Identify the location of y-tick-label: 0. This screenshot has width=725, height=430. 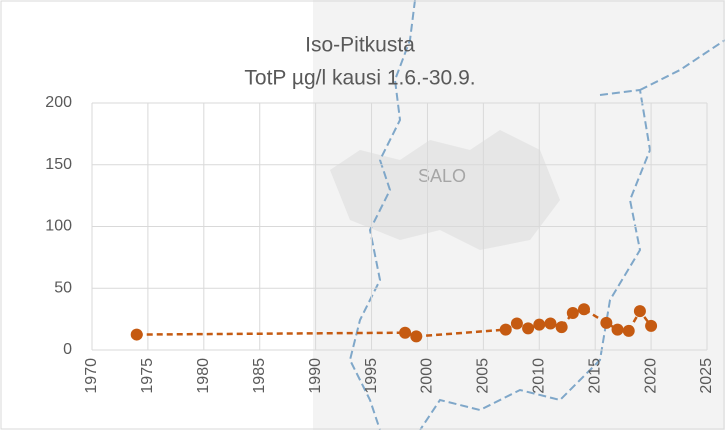
(67, 349).